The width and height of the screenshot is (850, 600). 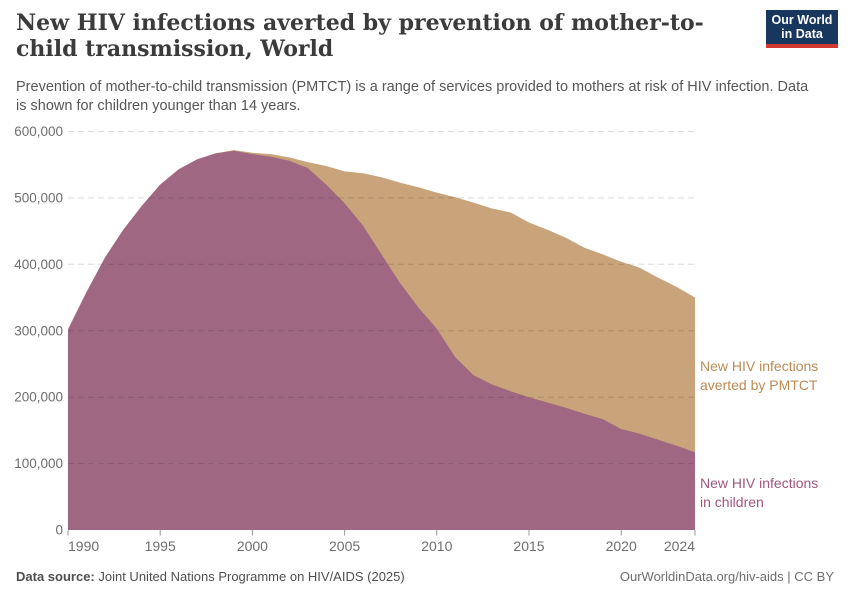 What do you see at coordinates (814, 576) in the screenshot?
I see `license-link: CC BY` at bounding box center [814, 576].